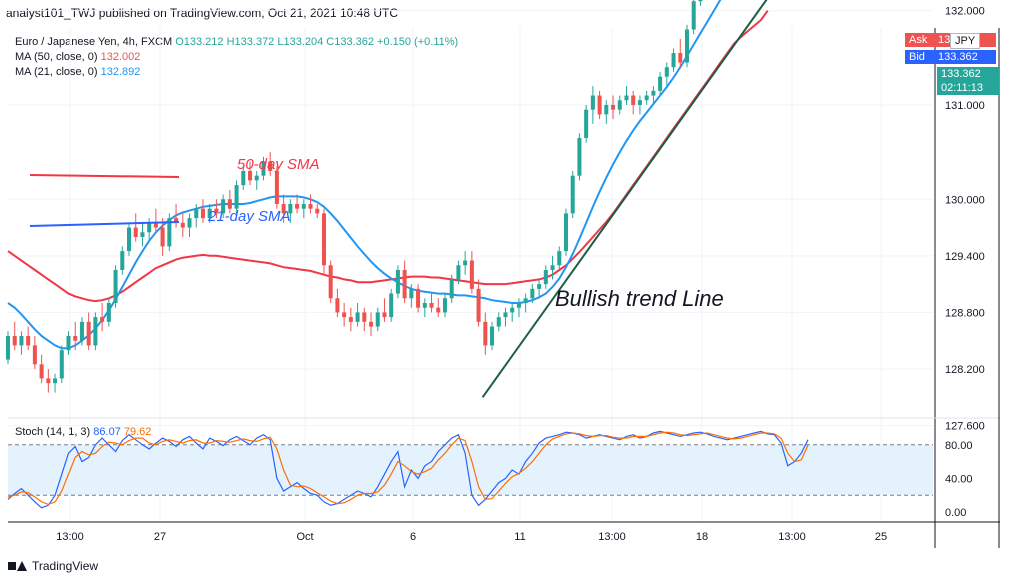 Image resolution: width=1009 pixels, height=584 pixels. Describe the element at coordinates (965, 12) in the screenshot. I see `price-tick-label: 132.000` at that location.